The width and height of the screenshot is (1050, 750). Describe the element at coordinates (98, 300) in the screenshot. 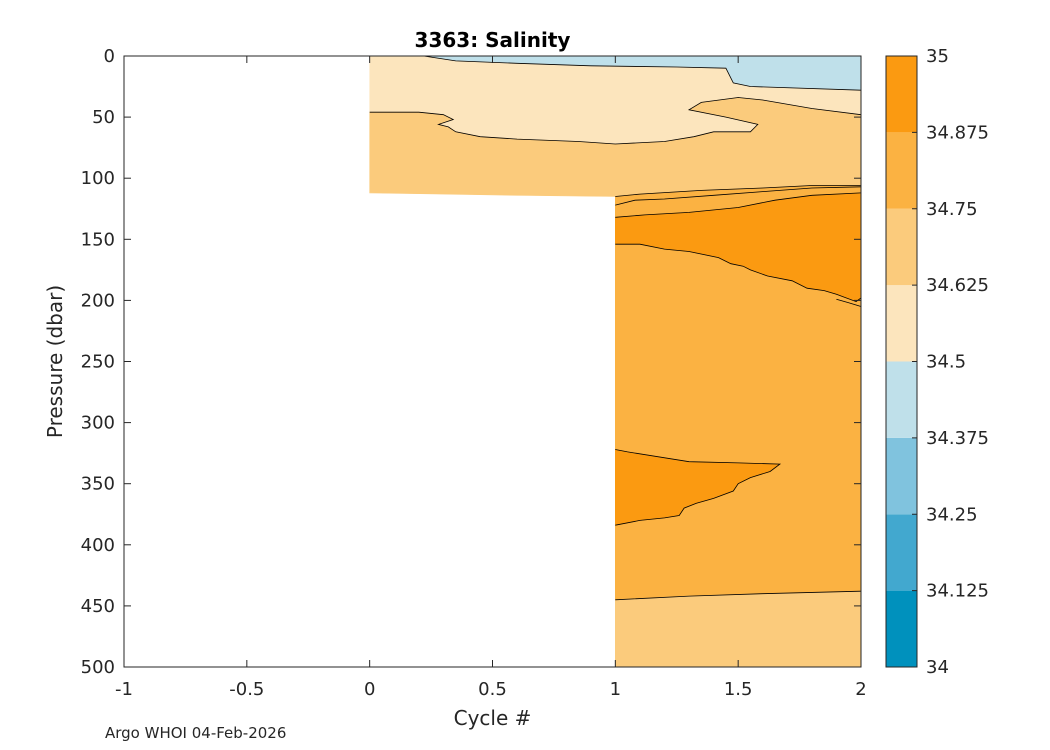

I see `y-tick-label: 200` at that location.